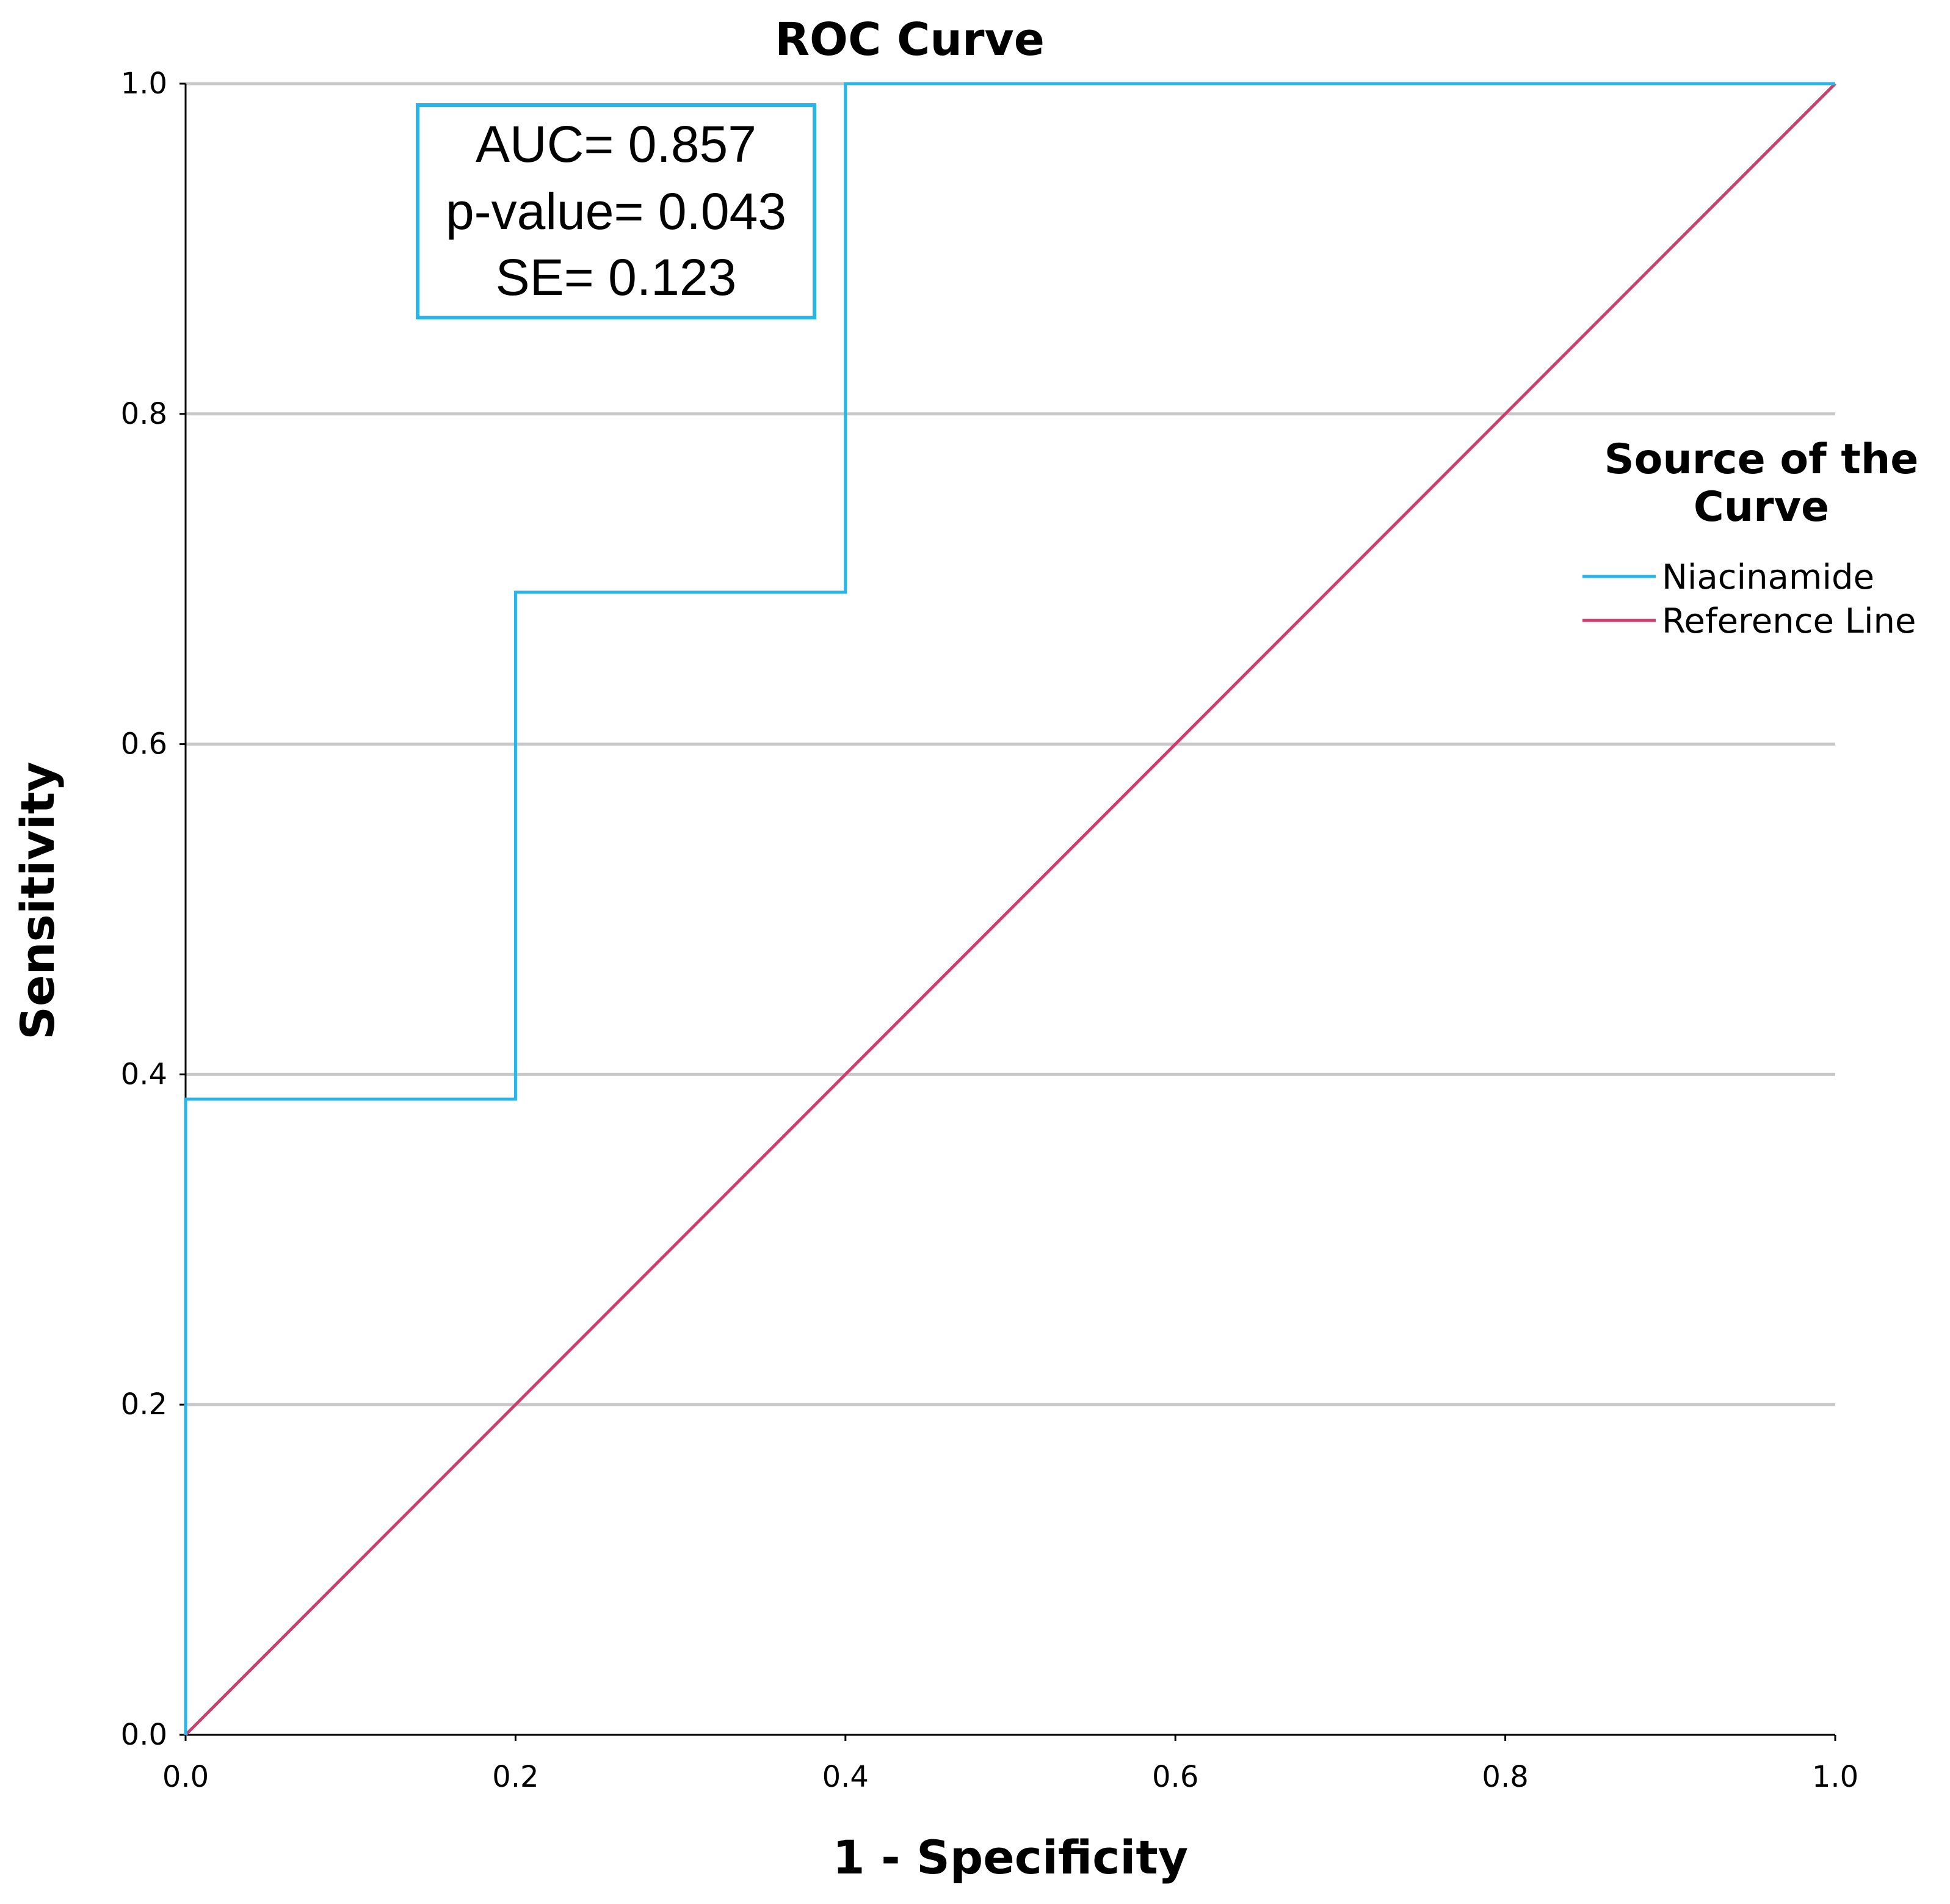  I want to click on y-tick-label-4: 0.8, so click(144, 414).